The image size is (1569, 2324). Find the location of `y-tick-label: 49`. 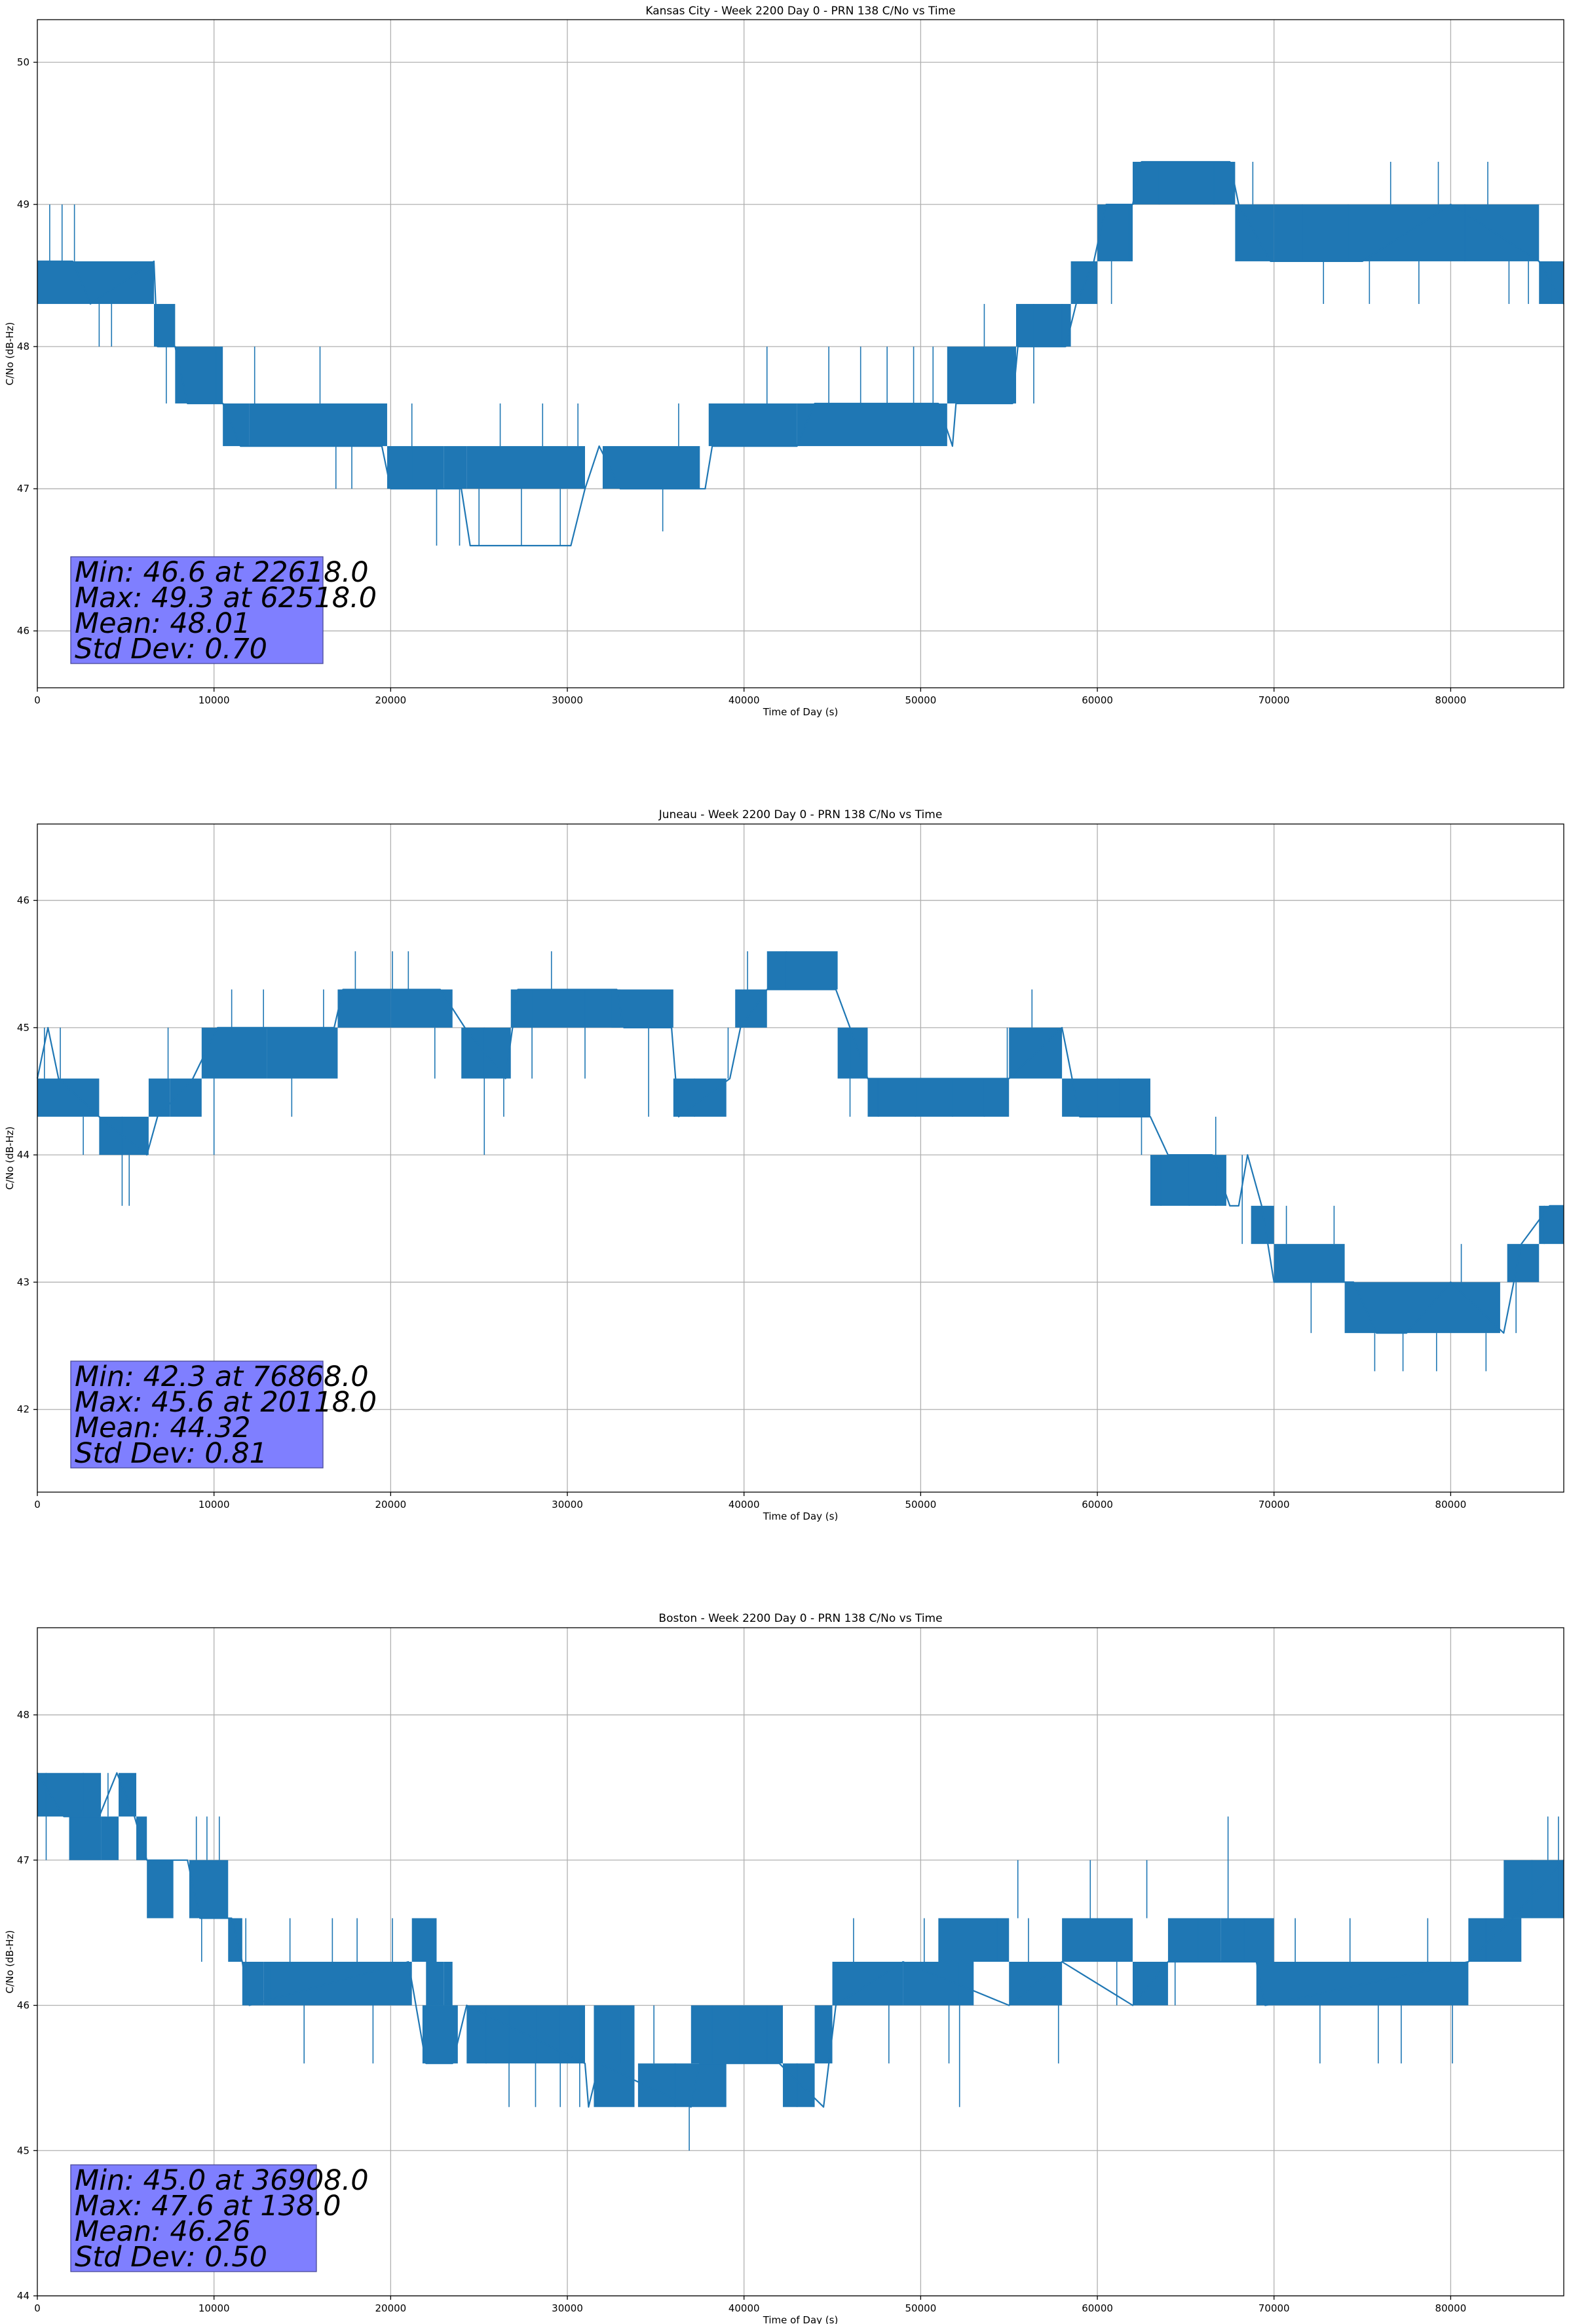

y-tick-label: 49 is located at coordinates (23, 204).